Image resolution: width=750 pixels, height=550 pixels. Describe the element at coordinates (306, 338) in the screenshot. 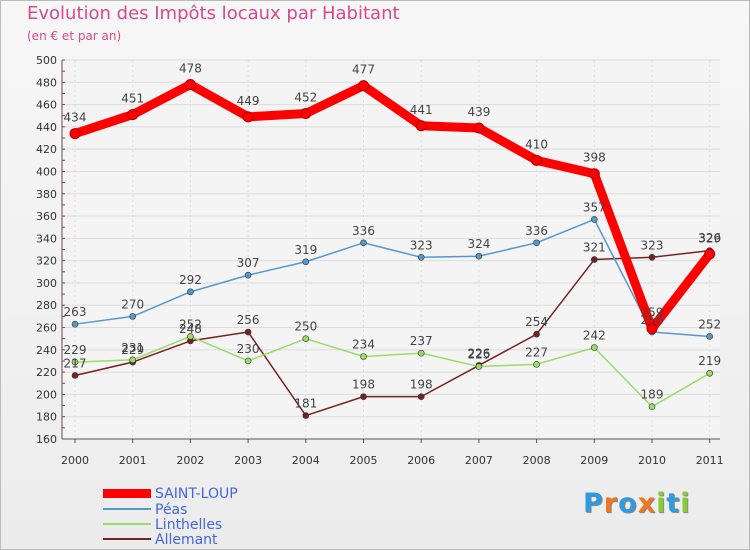

I see `data-point-linthelles-2004` at that location.